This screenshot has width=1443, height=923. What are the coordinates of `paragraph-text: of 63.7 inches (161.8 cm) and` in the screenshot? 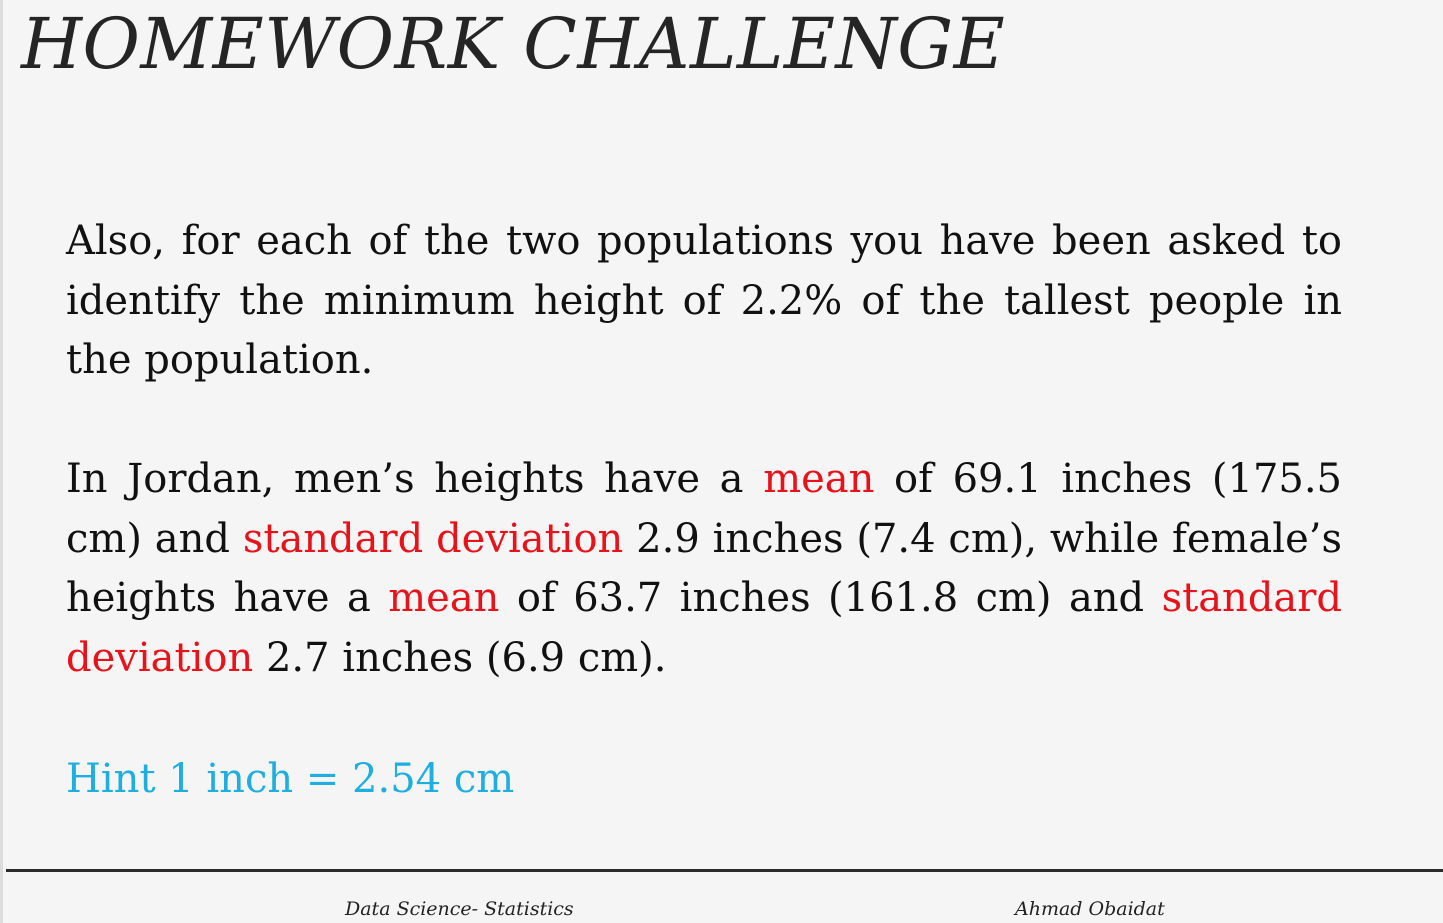 It's located at (830, 598).